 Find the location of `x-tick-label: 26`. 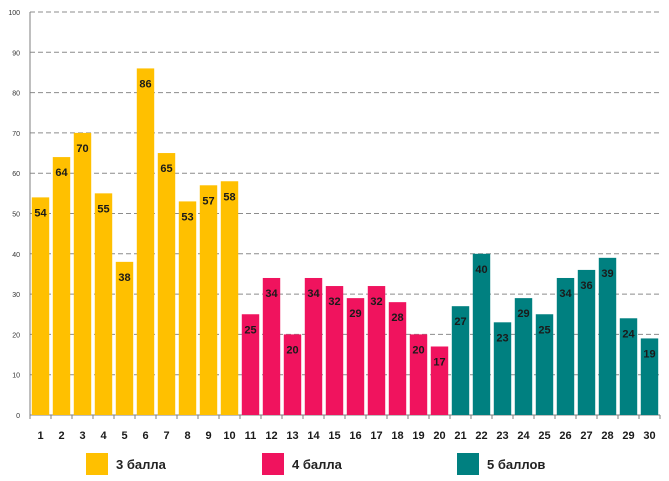

x-tick-label: 26 is located at coordinates (565, 436).